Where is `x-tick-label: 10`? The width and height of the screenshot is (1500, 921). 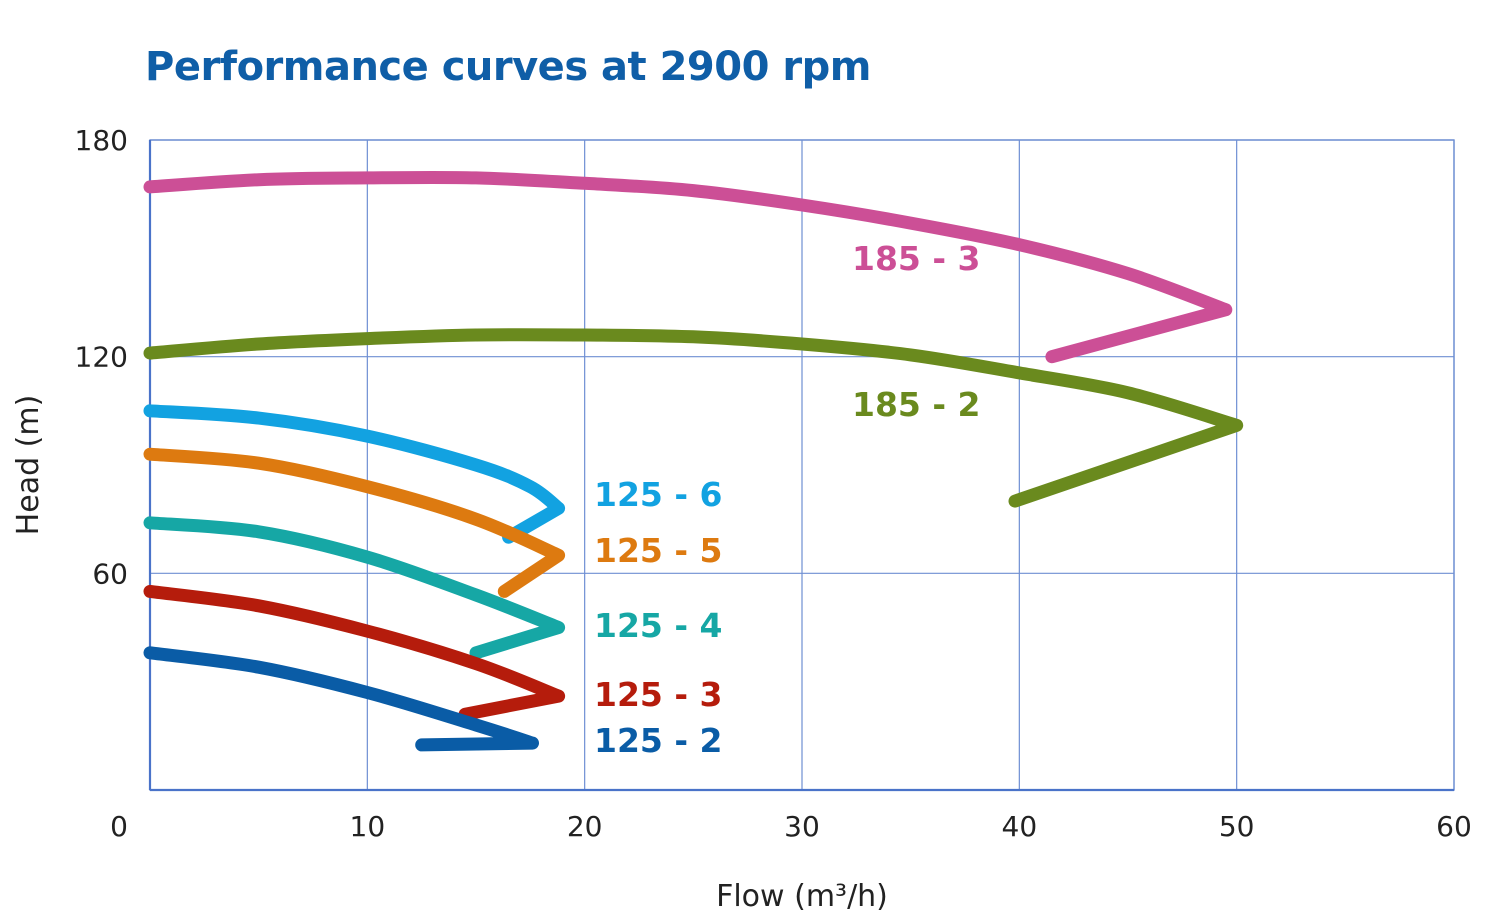 x-tick-label: 10 is located at coordinates (368, 826).